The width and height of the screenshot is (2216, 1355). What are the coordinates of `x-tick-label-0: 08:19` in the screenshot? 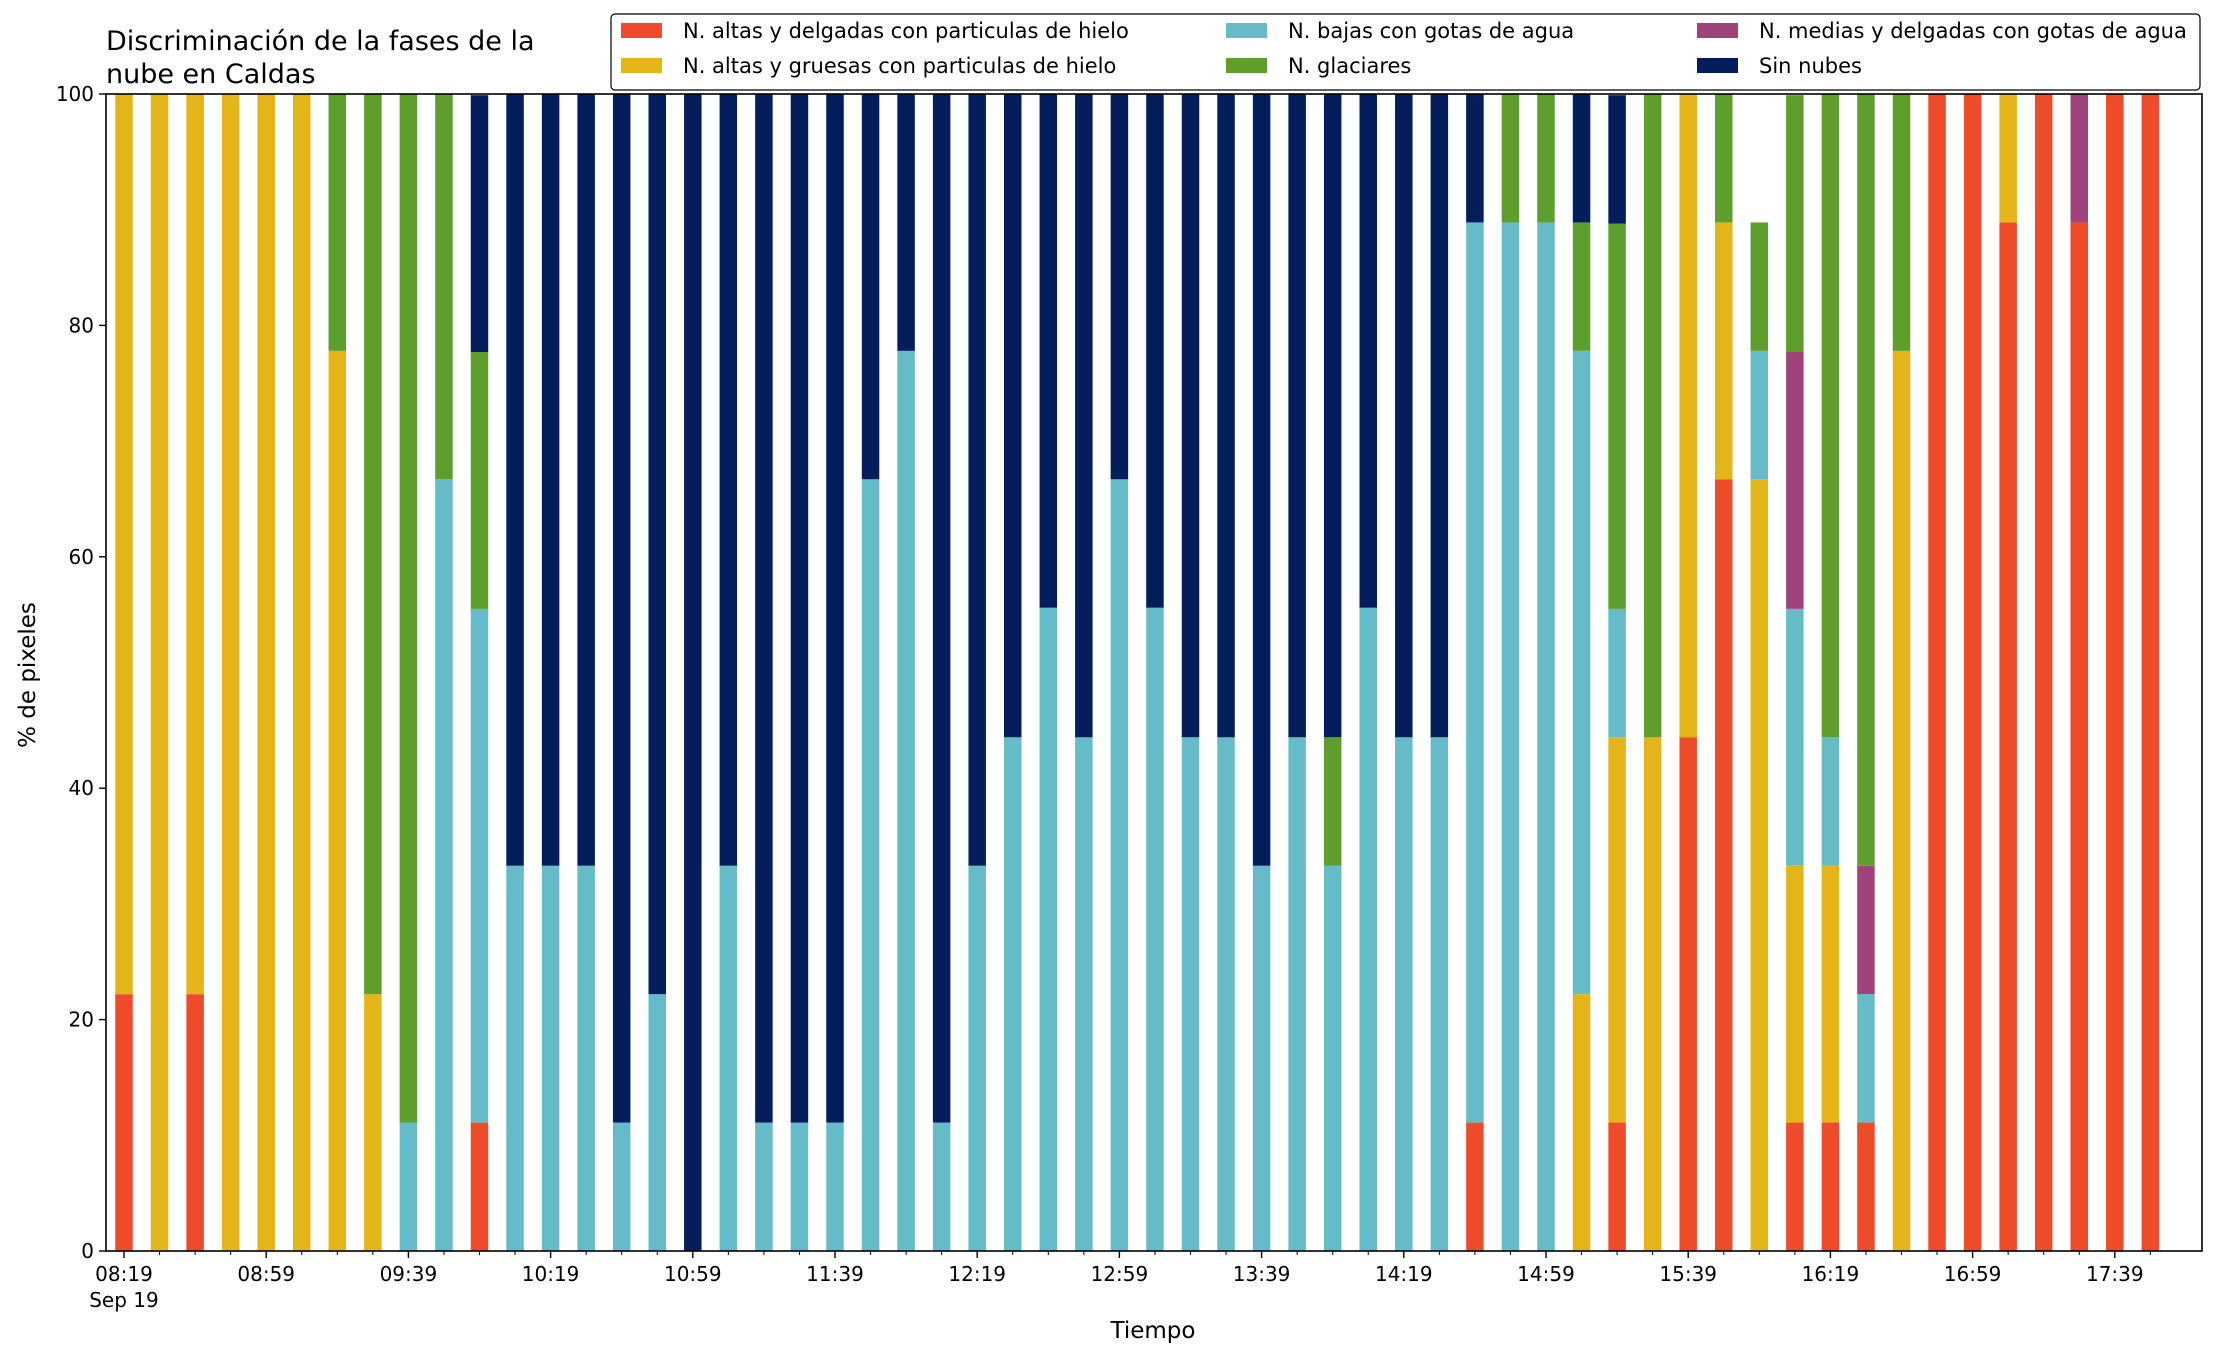 It's located at (124, 1274).